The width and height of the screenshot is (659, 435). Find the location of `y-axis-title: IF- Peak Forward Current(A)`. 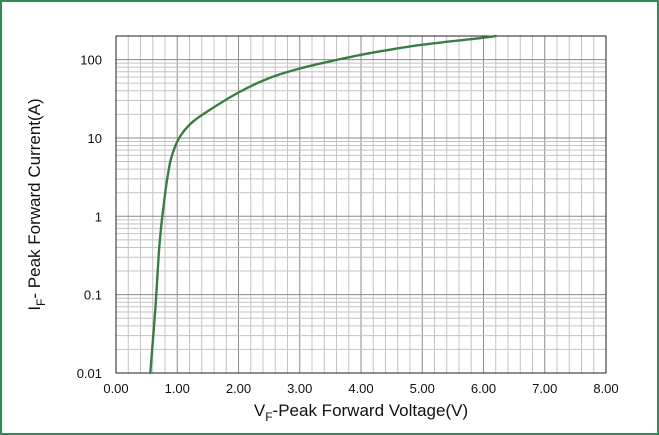

y-axis-title: IF- Peak Forward Current(A) is located at coordinates (36, 204).